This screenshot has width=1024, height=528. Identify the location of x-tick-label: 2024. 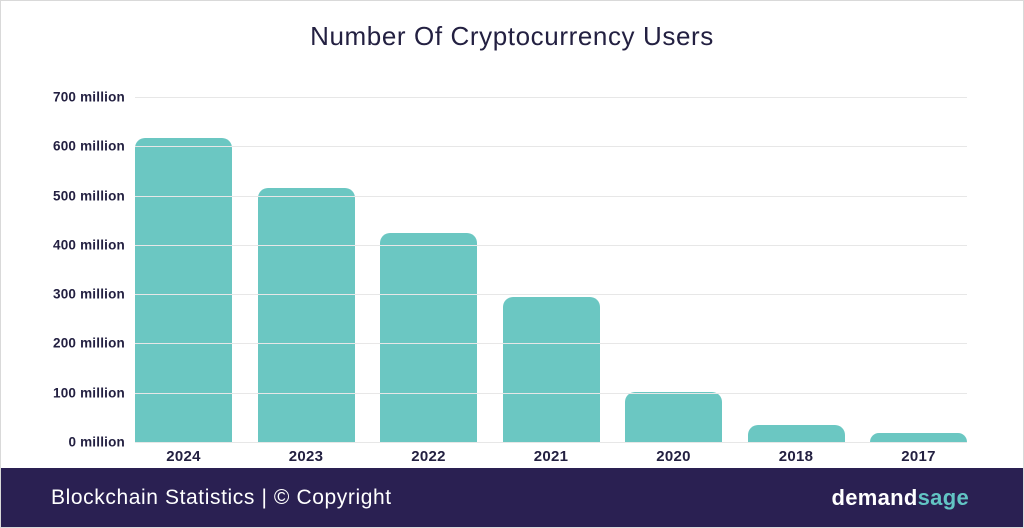
(183, 456).